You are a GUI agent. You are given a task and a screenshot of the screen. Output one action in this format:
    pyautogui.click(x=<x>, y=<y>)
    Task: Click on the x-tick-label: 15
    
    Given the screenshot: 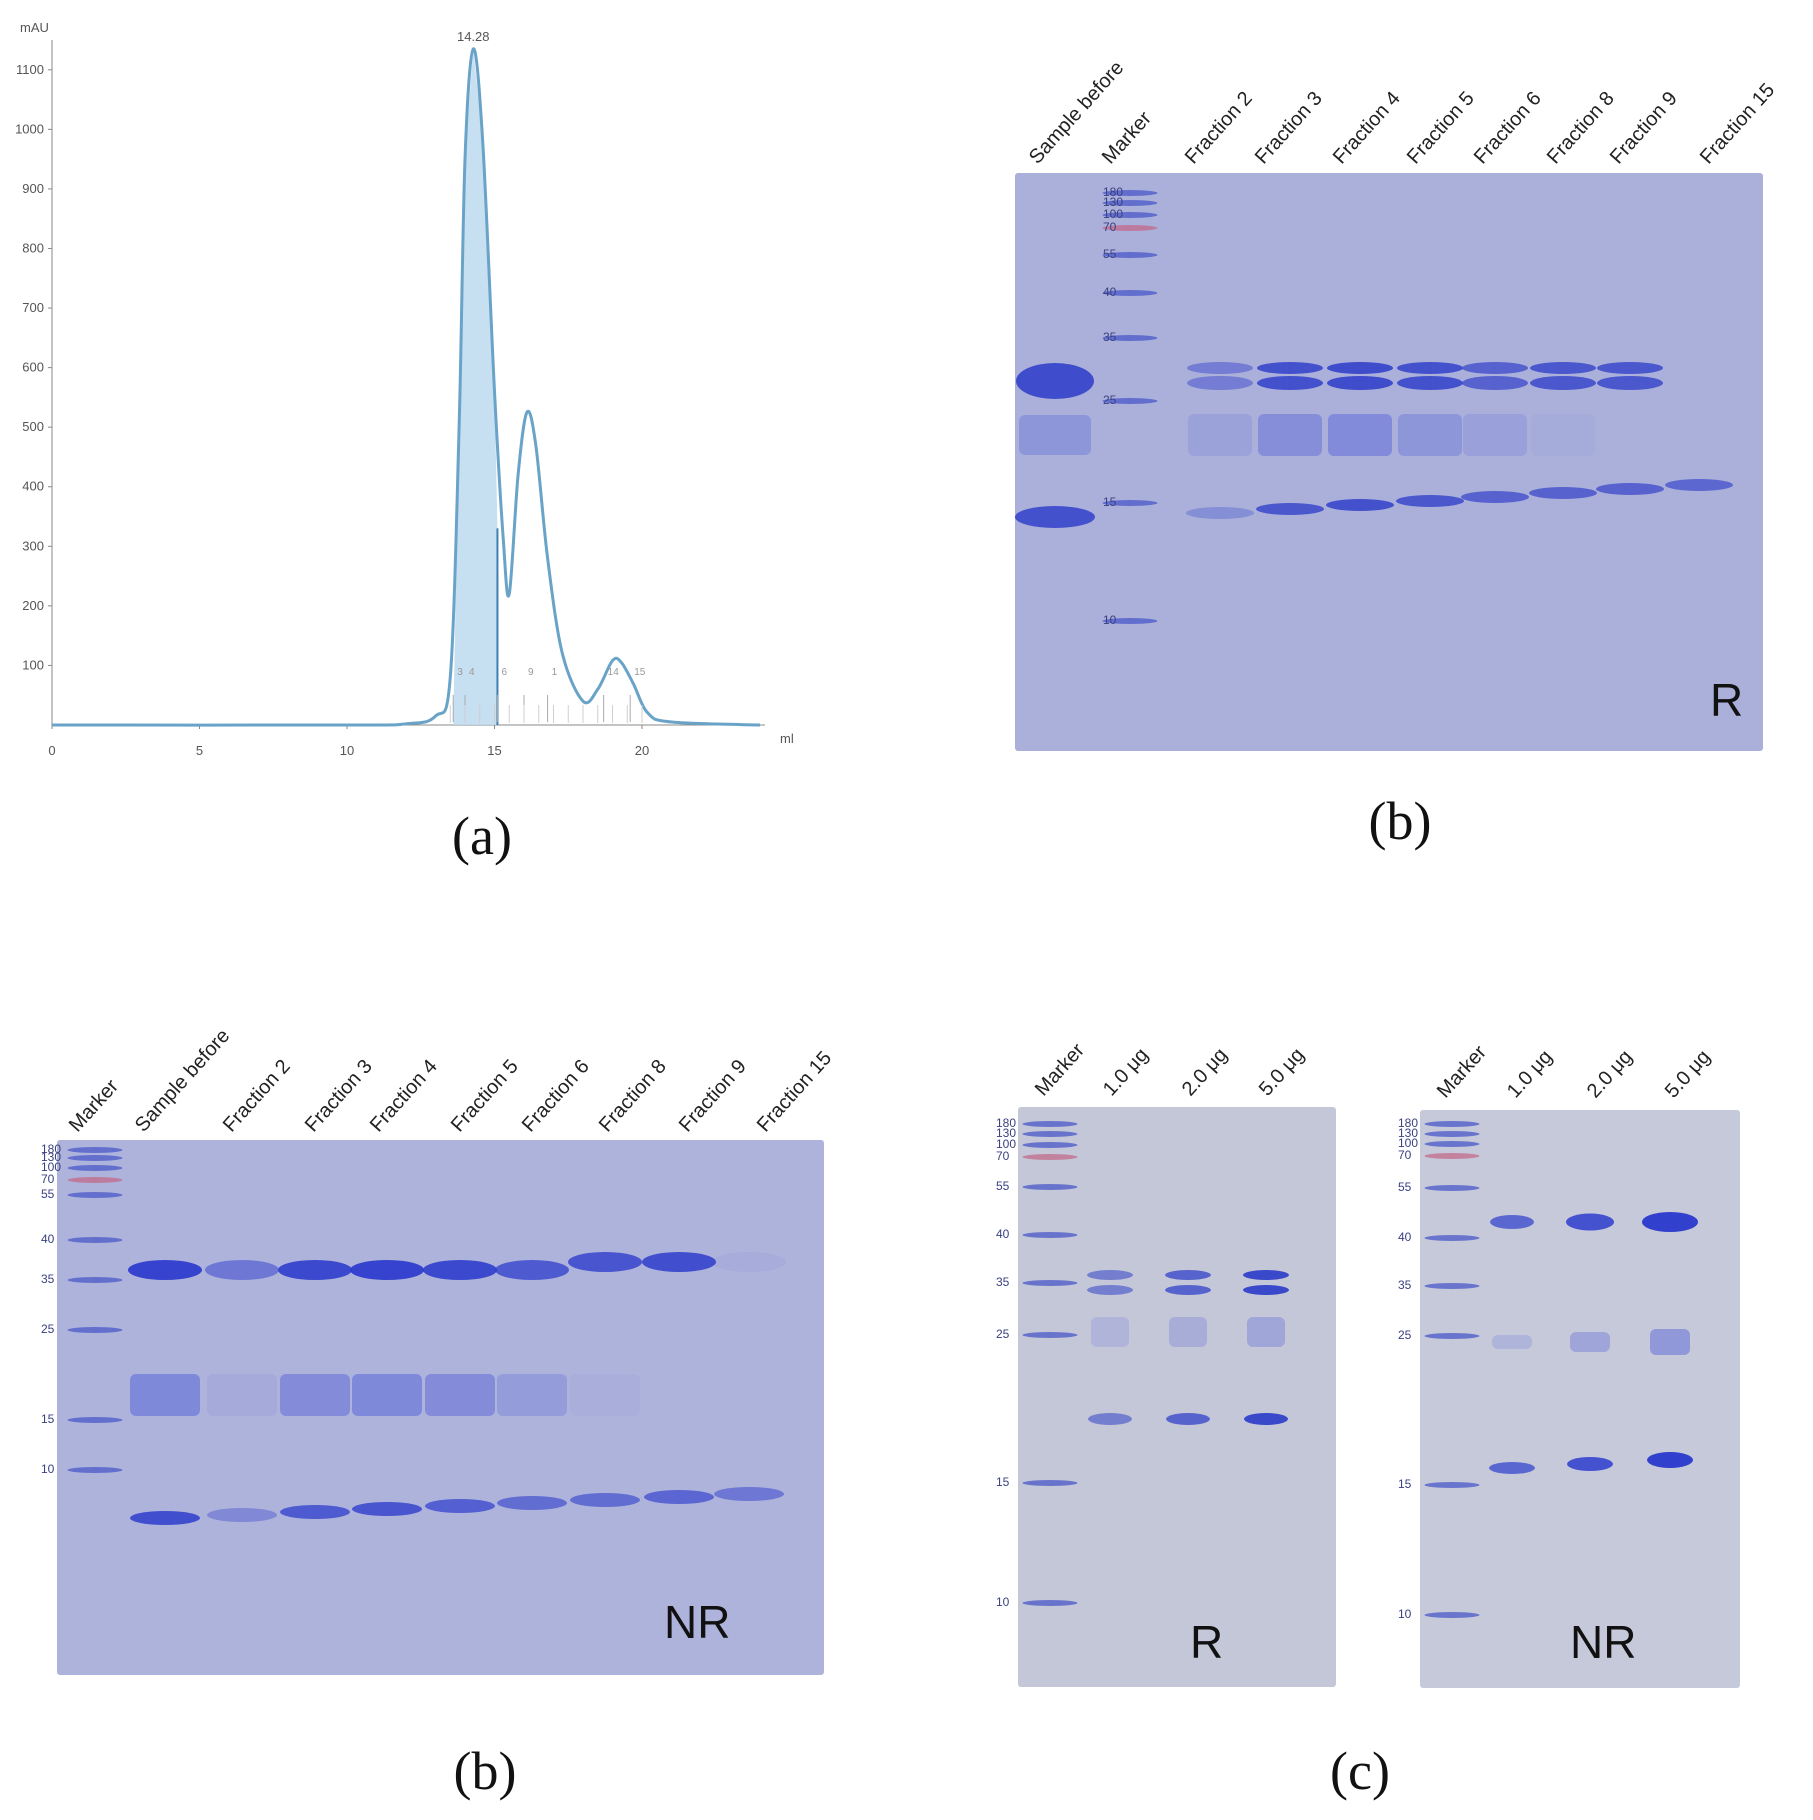 What is the action you would take?
    pyautogui.click(x=494, y=750)
    